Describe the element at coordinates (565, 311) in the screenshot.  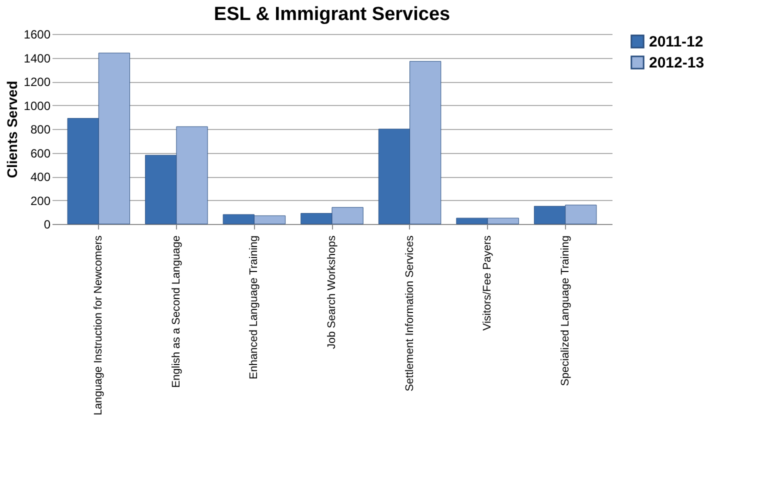
I see `x-tick-label: Specialized Language Training` at that location.